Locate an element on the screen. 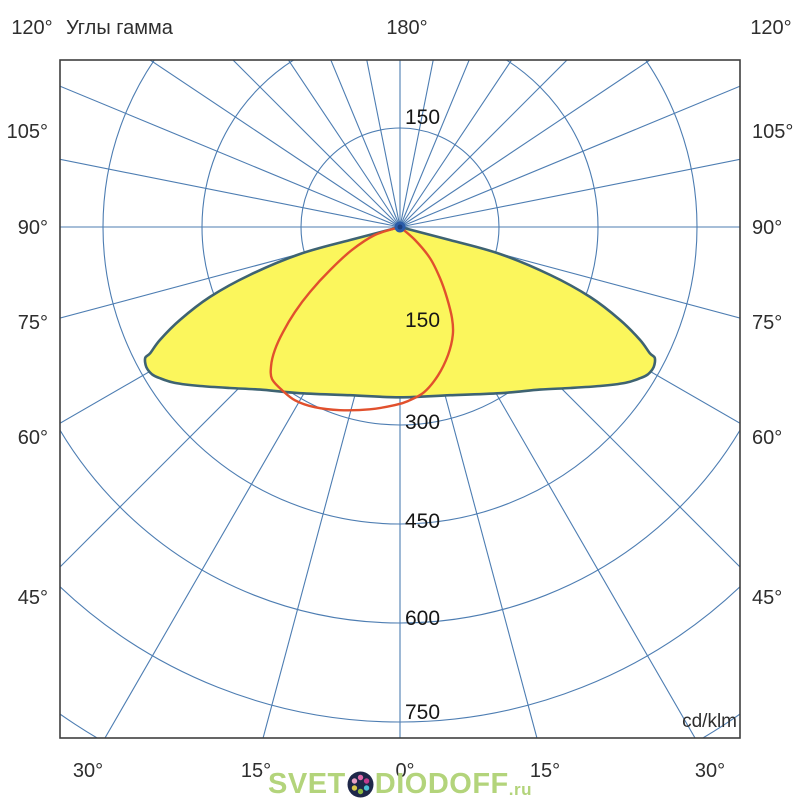  primary-curve is located at coordinates (400, 312).